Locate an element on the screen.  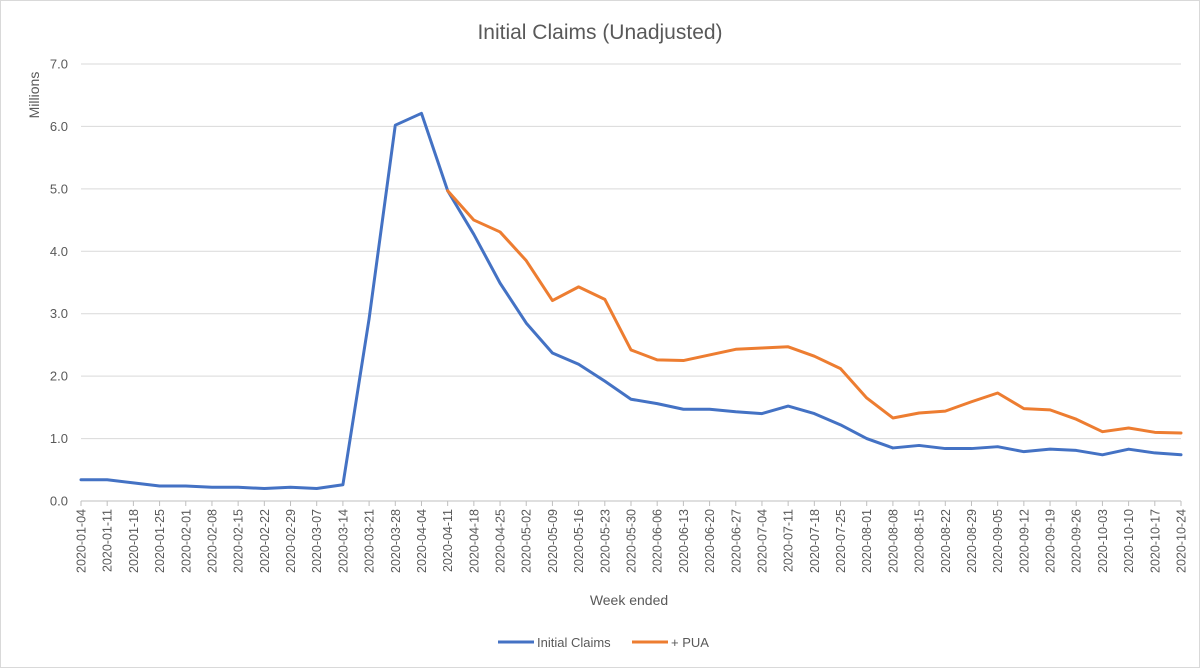
y-tick-label: 5.0 is located at coordinates (59, 188).